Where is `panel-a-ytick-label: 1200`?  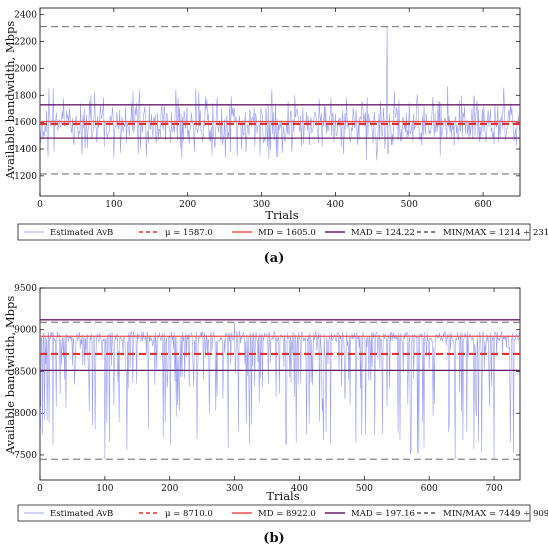
panel-a-ytick-label: 1200 is located at coordinates (25, 177).